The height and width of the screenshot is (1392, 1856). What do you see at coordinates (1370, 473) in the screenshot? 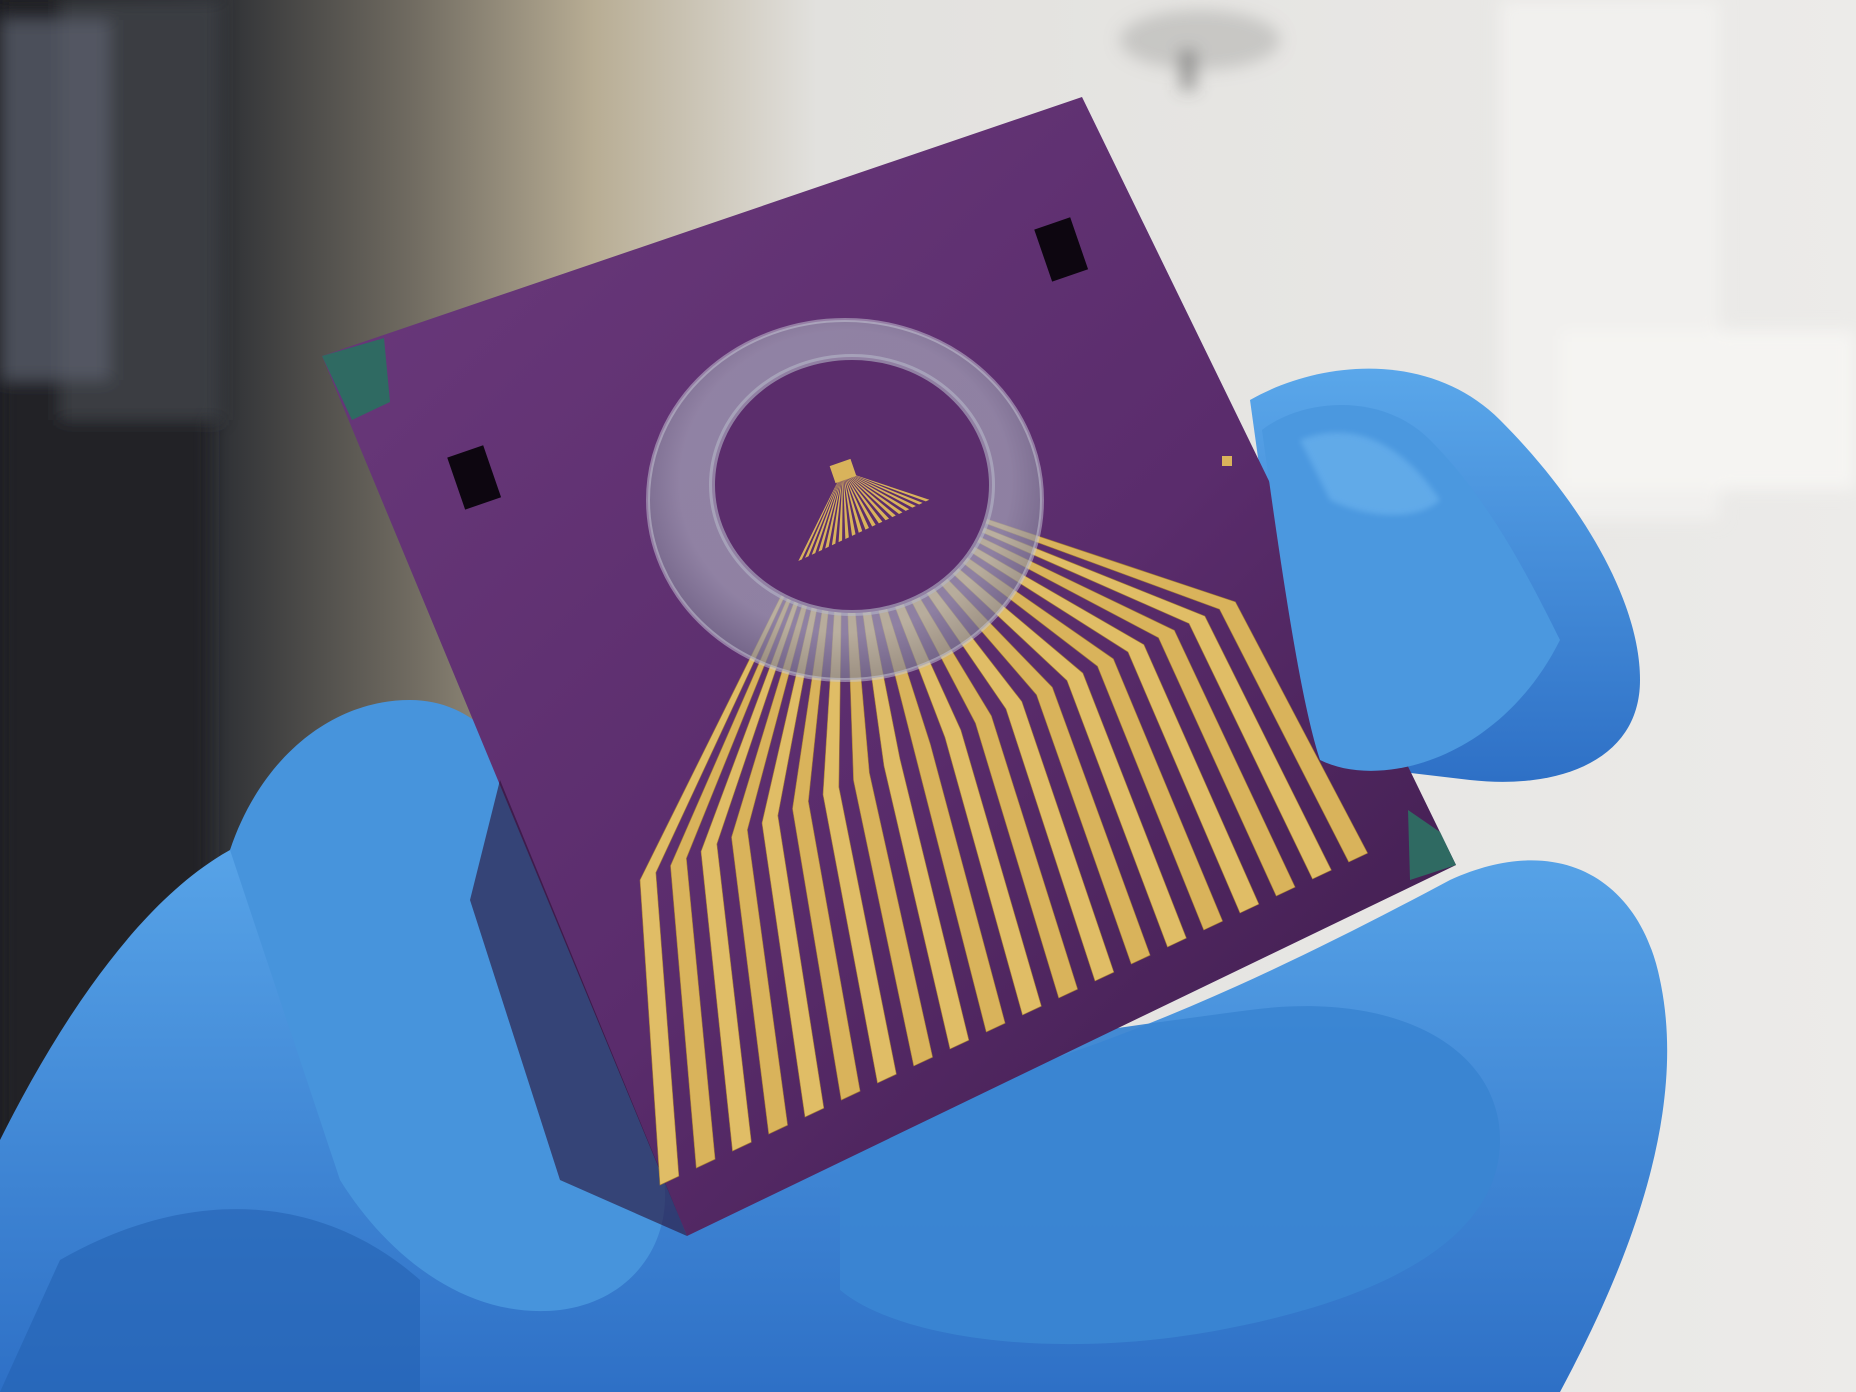
I see `glove-thumb-highlight` at bounding box center [1370, 473].